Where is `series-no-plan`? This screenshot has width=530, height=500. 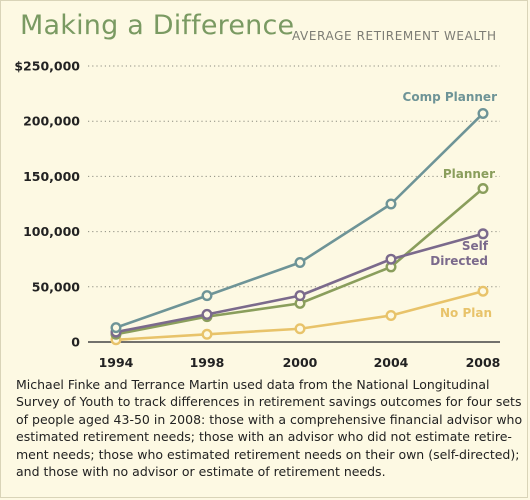
series-no-plan is located at coordinates (299, 315).